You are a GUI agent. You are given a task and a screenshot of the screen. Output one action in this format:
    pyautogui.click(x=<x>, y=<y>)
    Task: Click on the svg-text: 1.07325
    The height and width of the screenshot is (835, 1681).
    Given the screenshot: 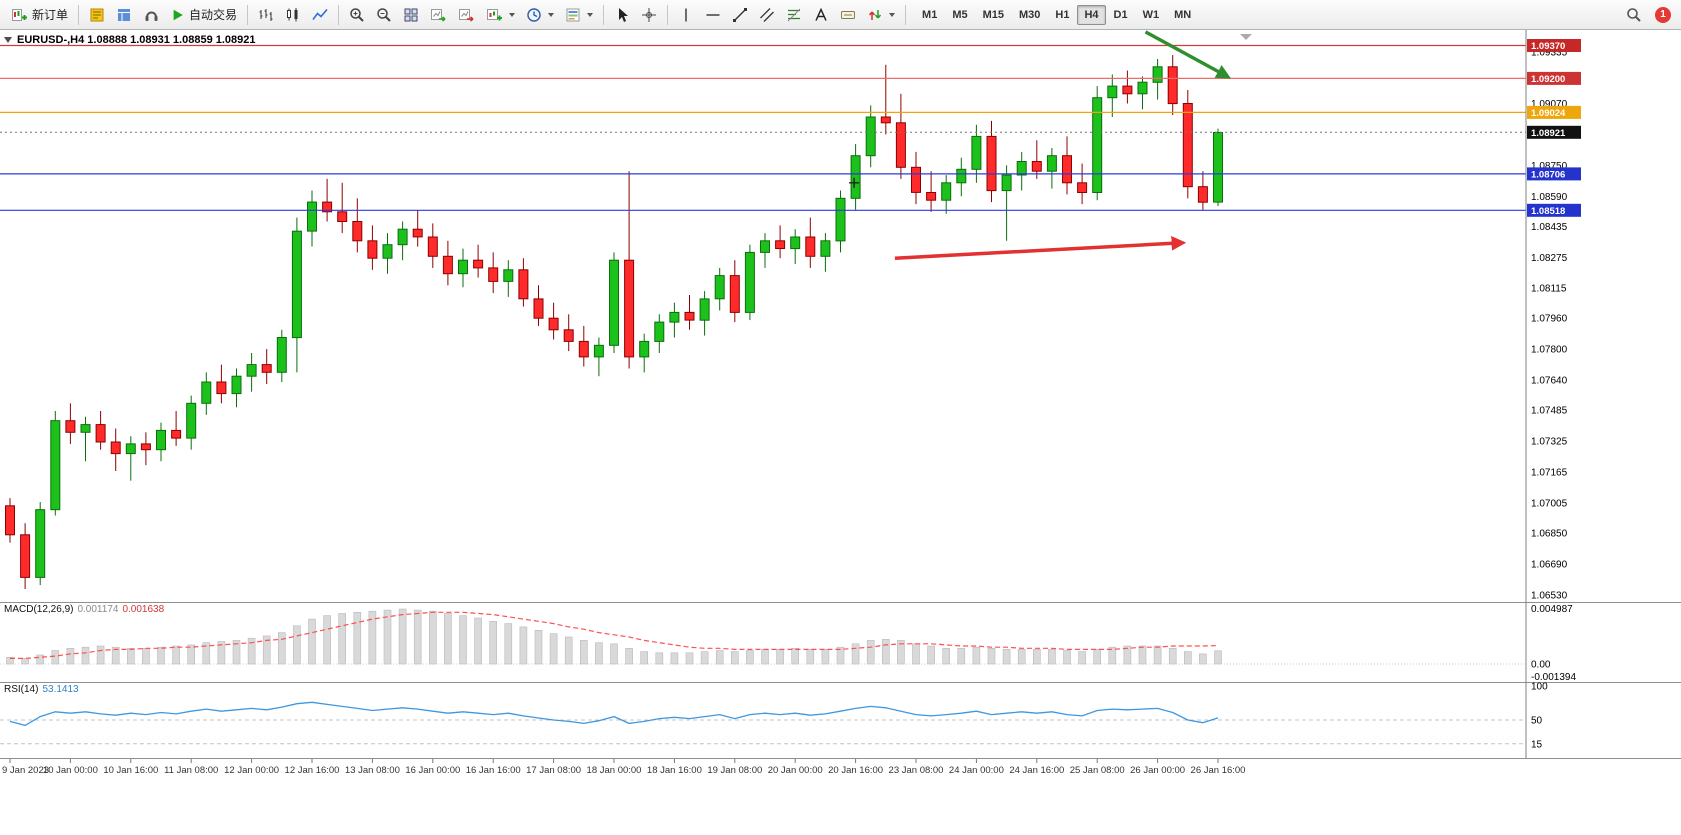 What is the action you would take?
    pyautogui.click(x=1549, y=442)
    